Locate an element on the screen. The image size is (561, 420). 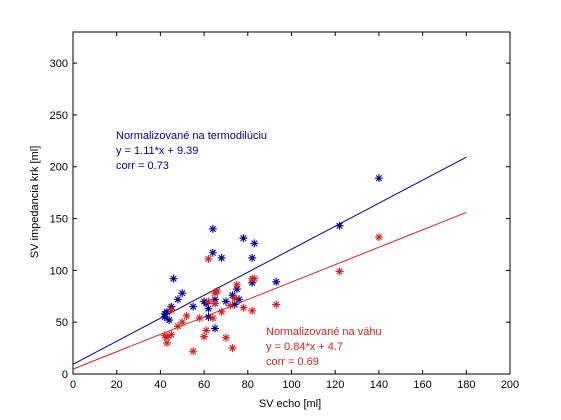
annotation-line: corr = 0.69 is located at coordinates (292, 362).